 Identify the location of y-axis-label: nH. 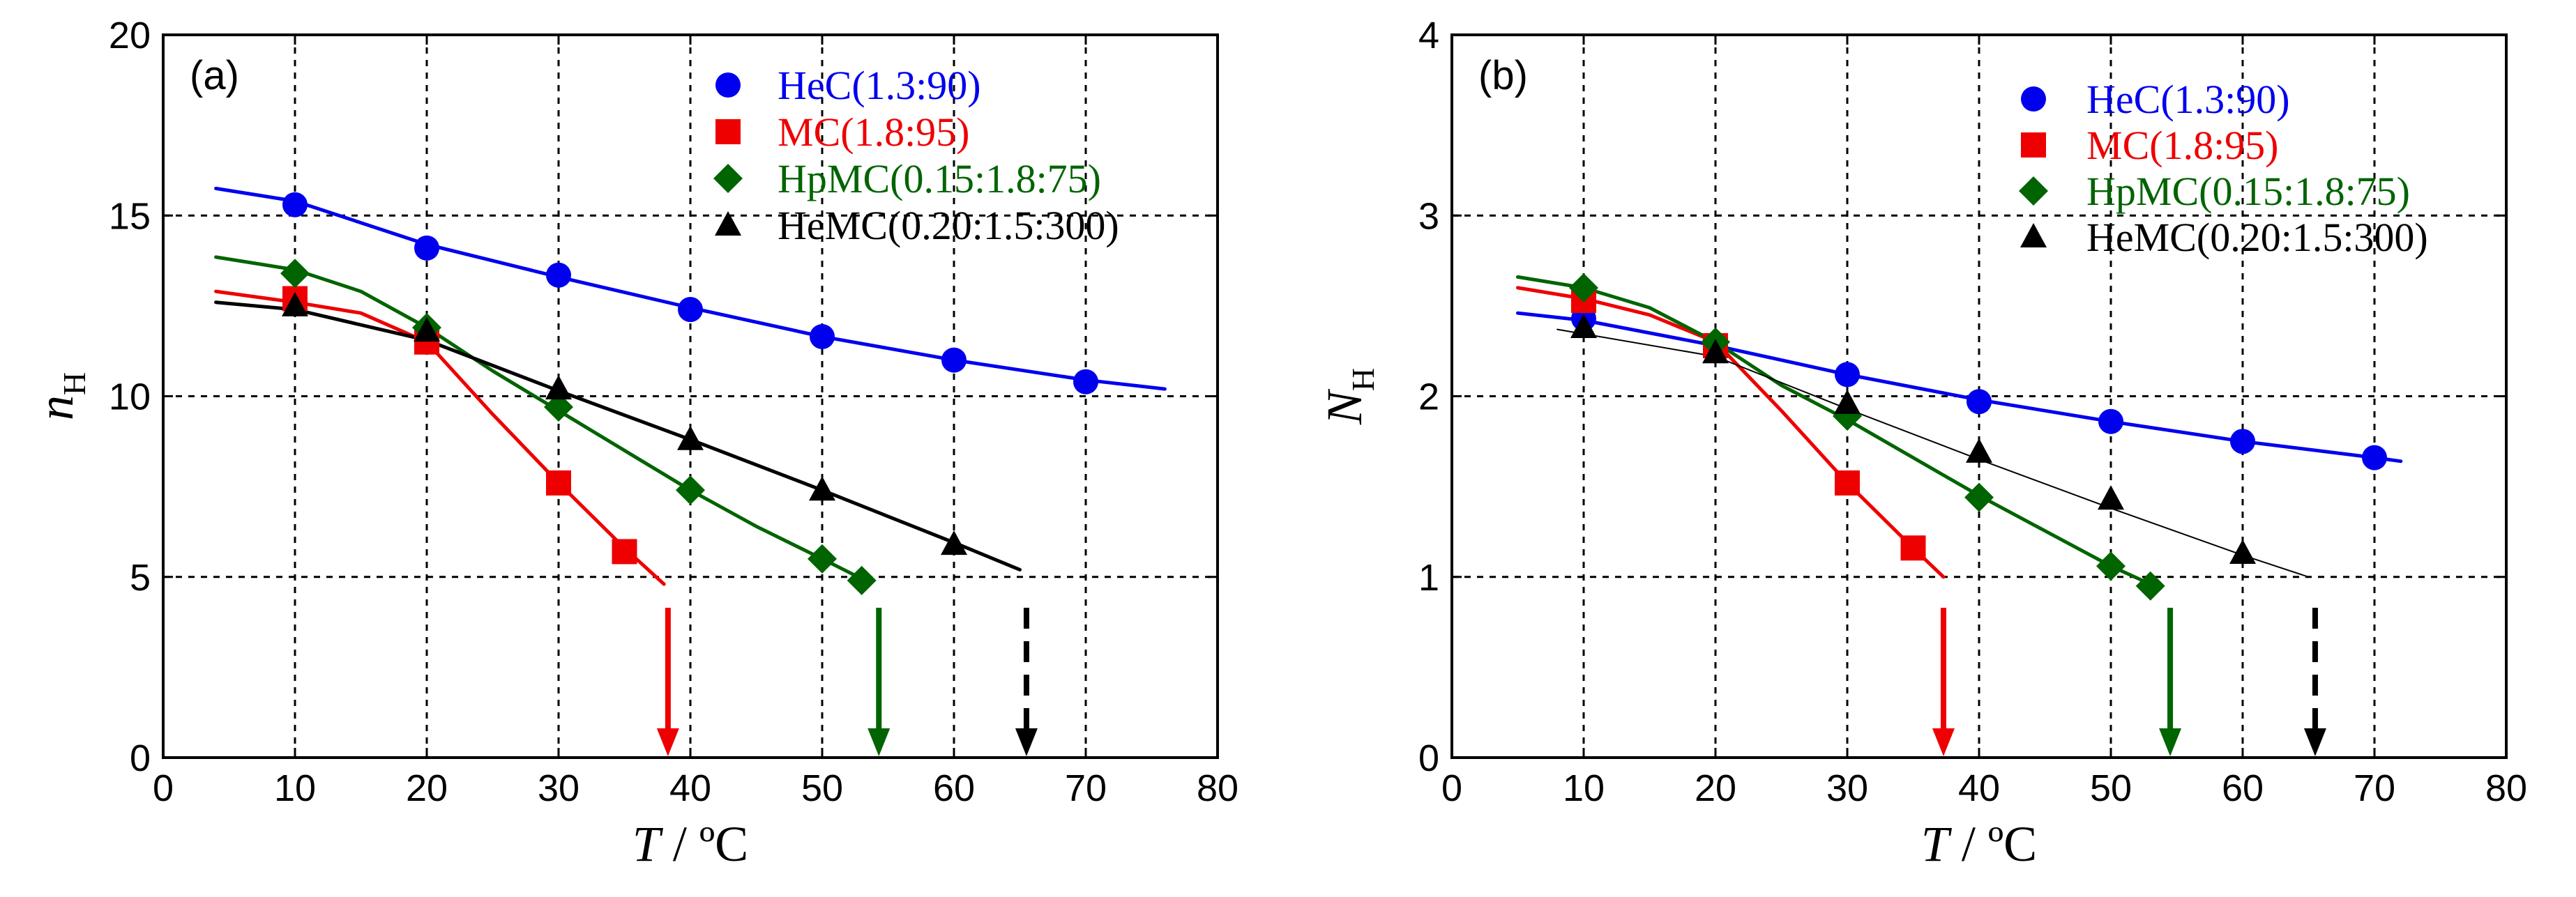
(60, 396).